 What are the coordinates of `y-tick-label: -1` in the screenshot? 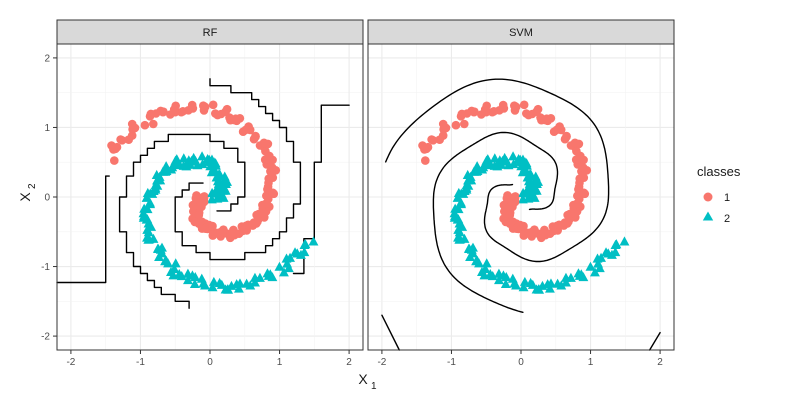 It's located at (45, 267).